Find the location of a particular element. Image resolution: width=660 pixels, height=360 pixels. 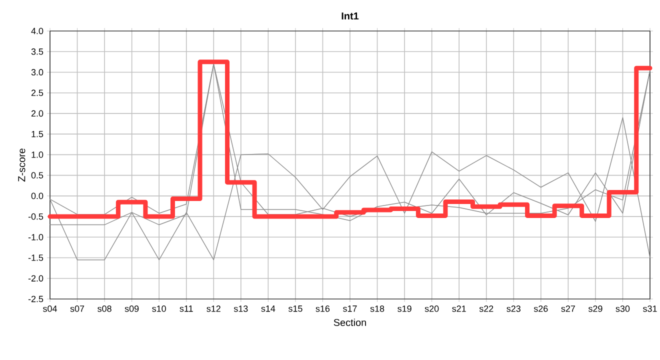

x-tick-label: s10 is located at coordinates (159, 309).